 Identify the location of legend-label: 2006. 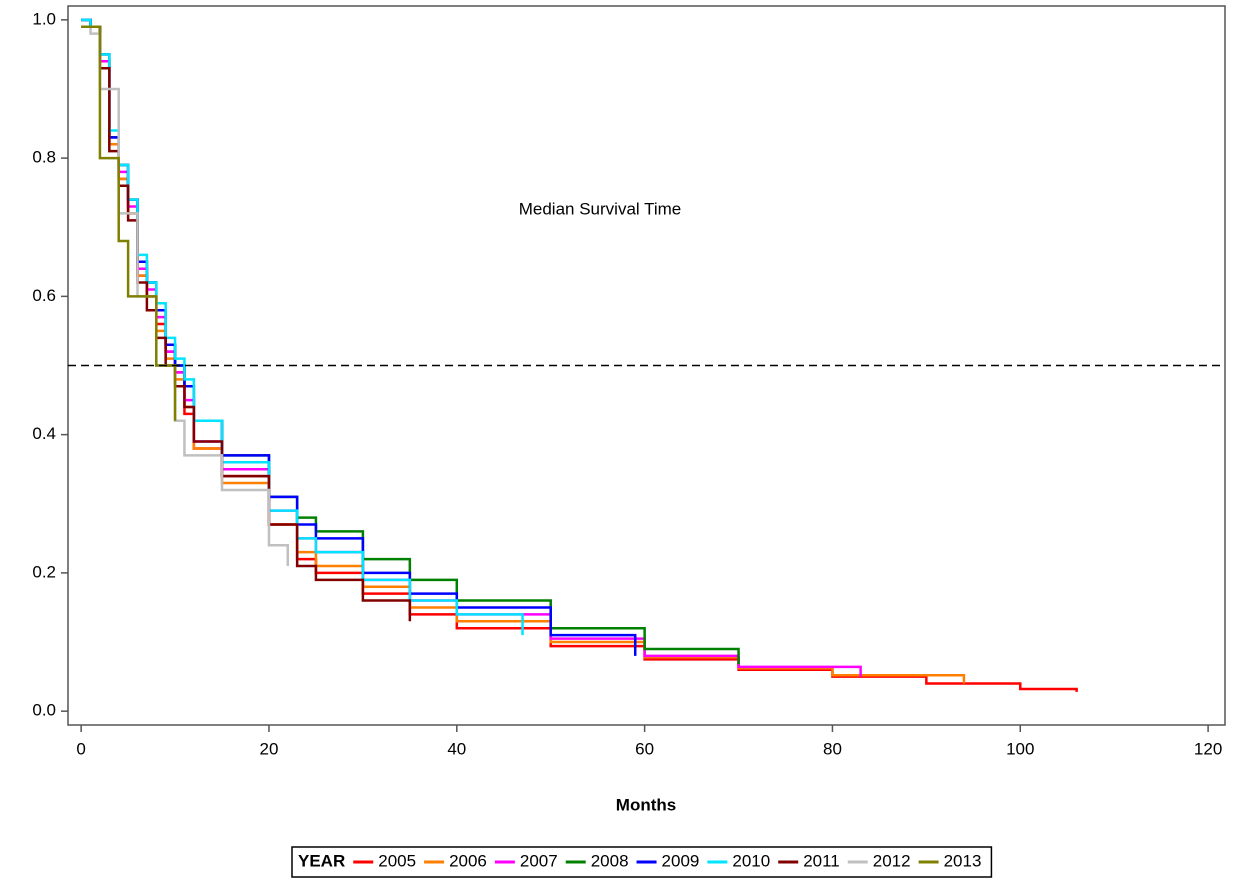
(468, 860).